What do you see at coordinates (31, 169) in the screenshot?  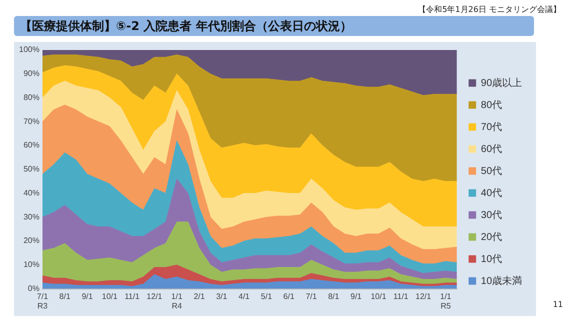 I see `y-tick-label: 50%` at bounding box center [31, 169].